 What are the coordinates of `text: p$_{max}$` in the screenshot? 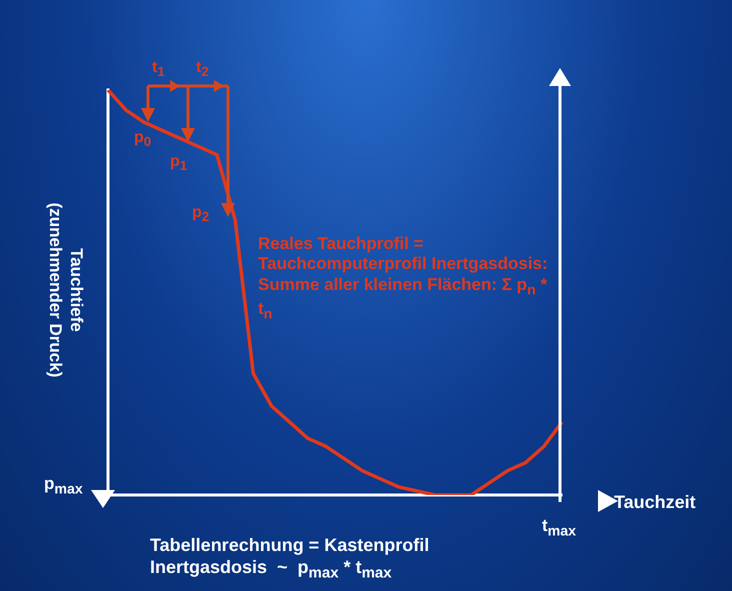 It's located at (63, 486).